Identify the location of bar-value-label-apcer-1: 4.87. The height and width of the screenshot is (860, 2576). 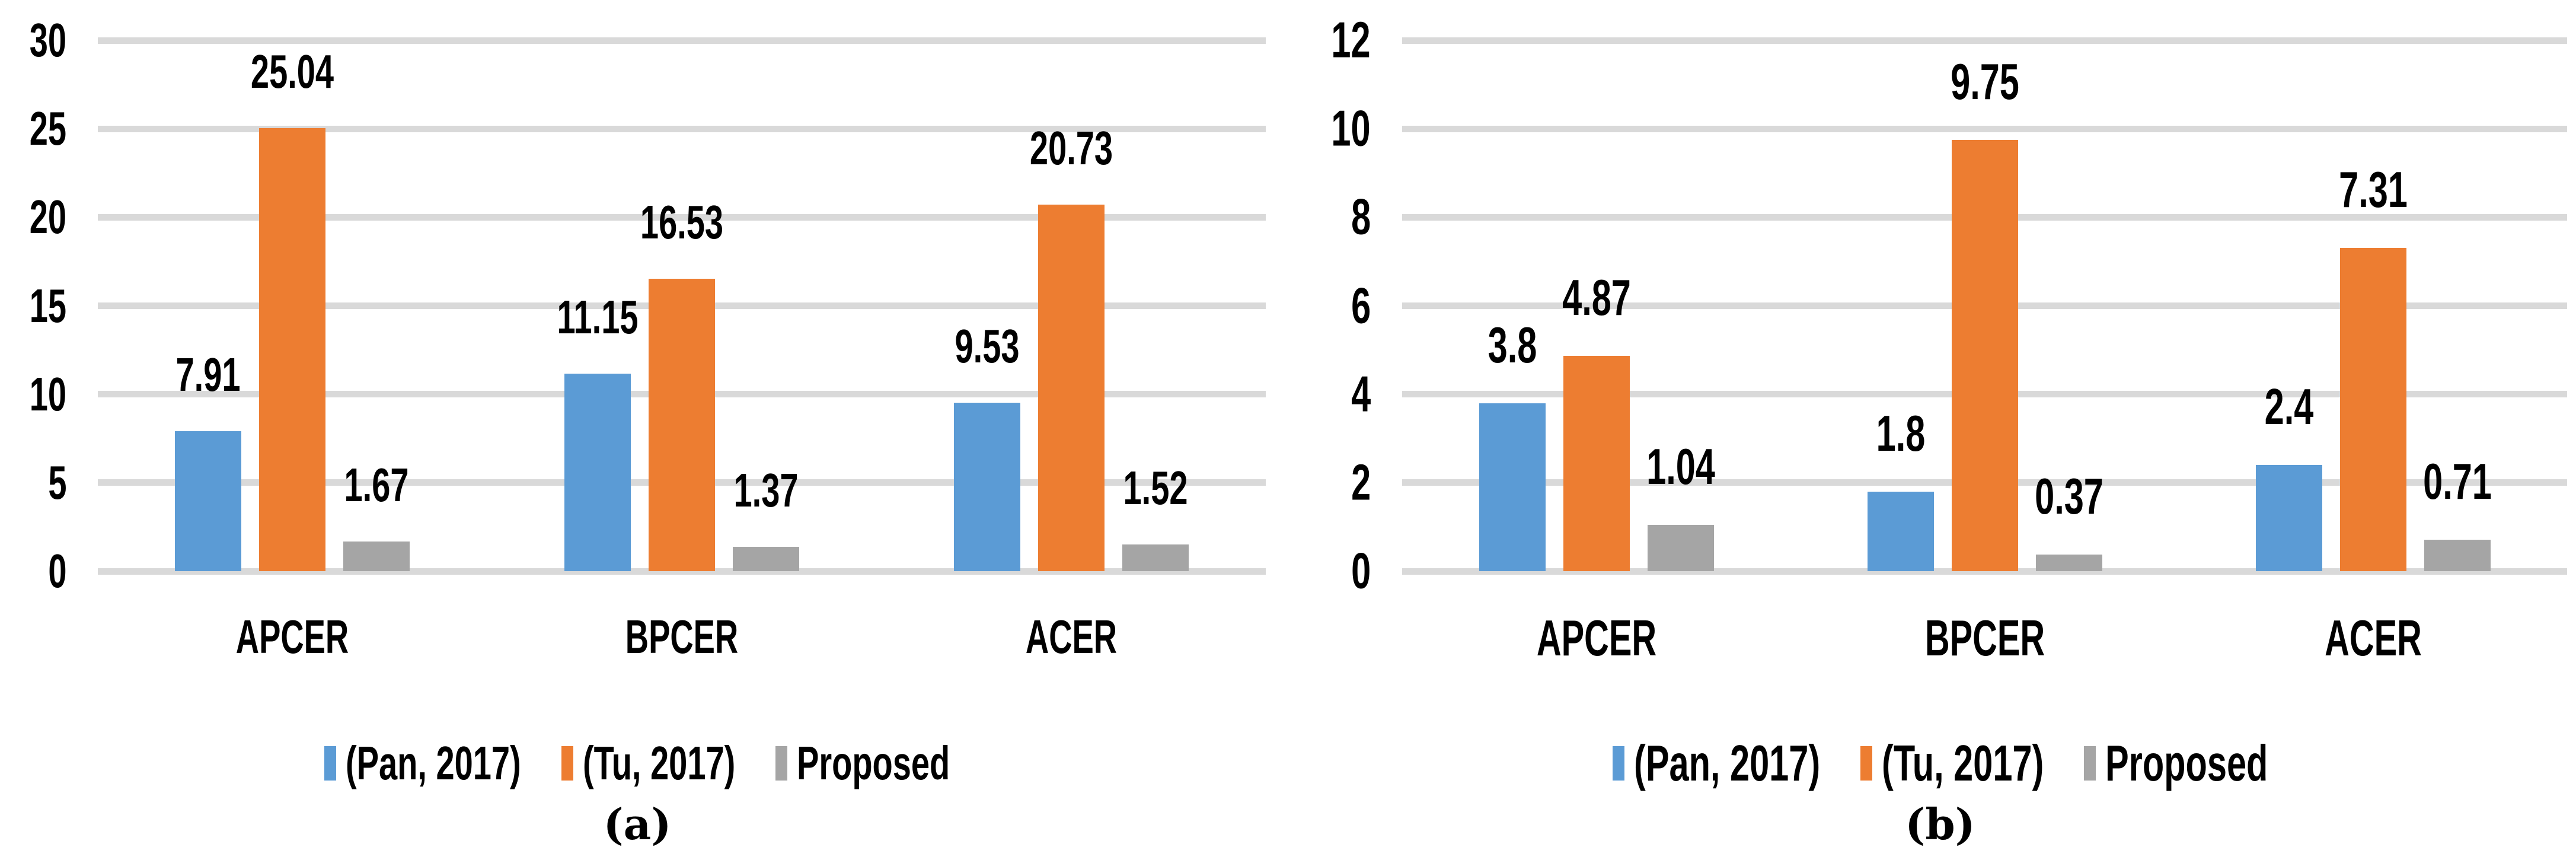
(1596, 297).